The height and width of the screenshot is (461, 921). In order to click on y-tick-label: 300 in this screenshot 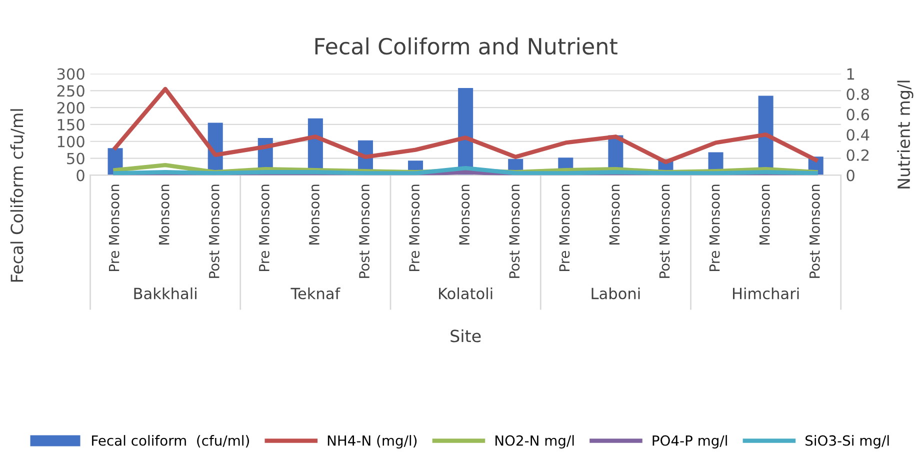, I will do `click(70, 74)`.